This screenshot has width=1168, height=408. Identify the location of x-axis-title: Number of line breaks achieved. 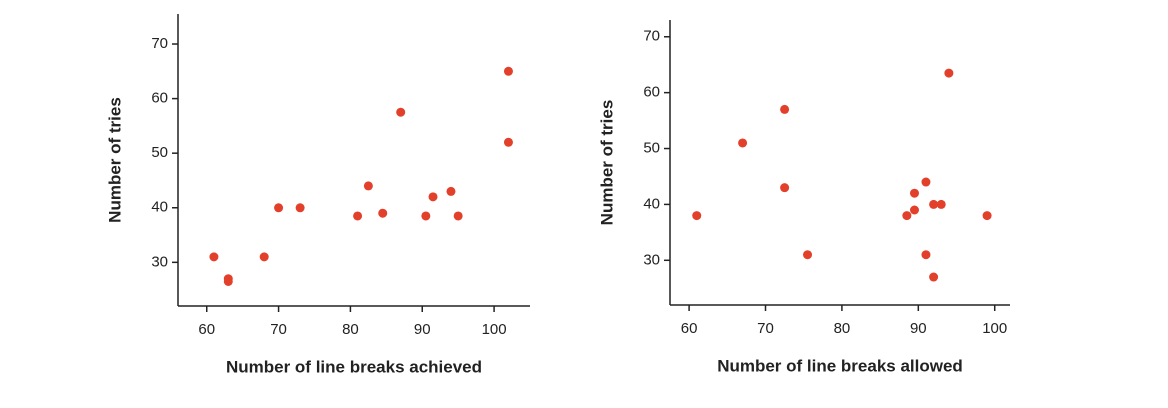
(354, 366).